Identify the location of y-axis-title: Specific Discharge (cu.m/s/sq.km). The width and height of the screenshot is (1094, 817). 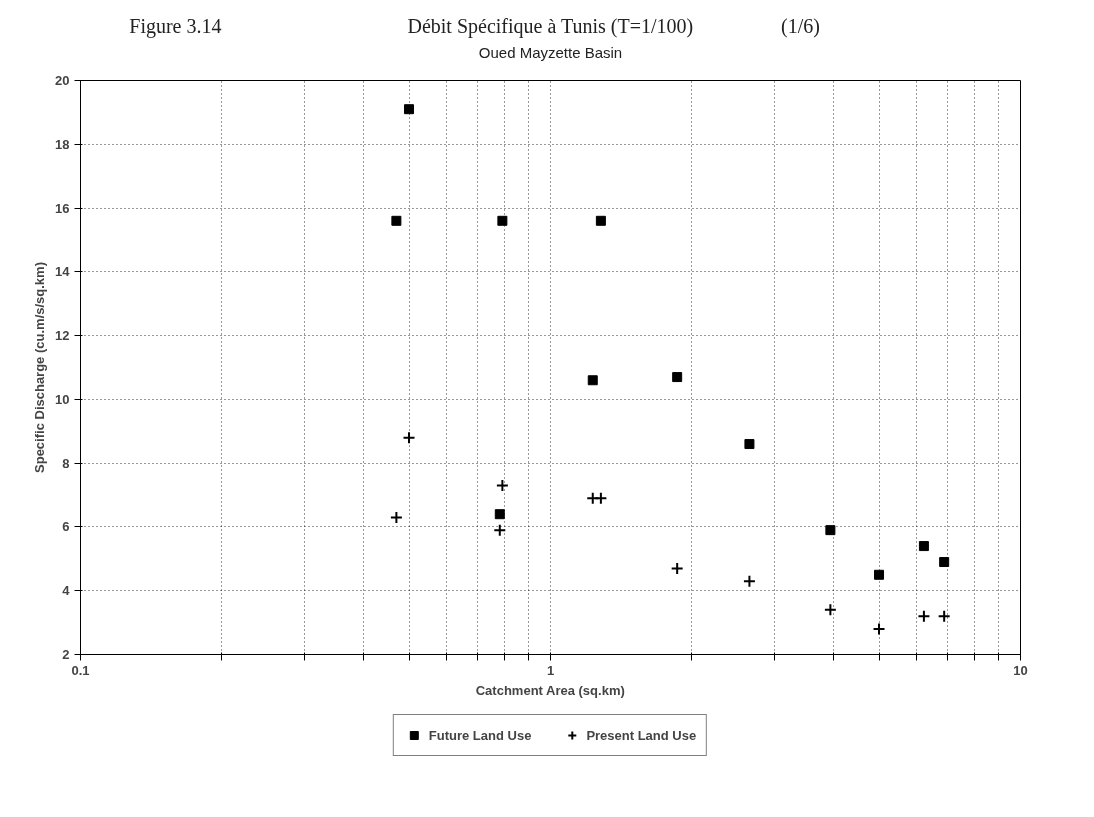
(40, 367).